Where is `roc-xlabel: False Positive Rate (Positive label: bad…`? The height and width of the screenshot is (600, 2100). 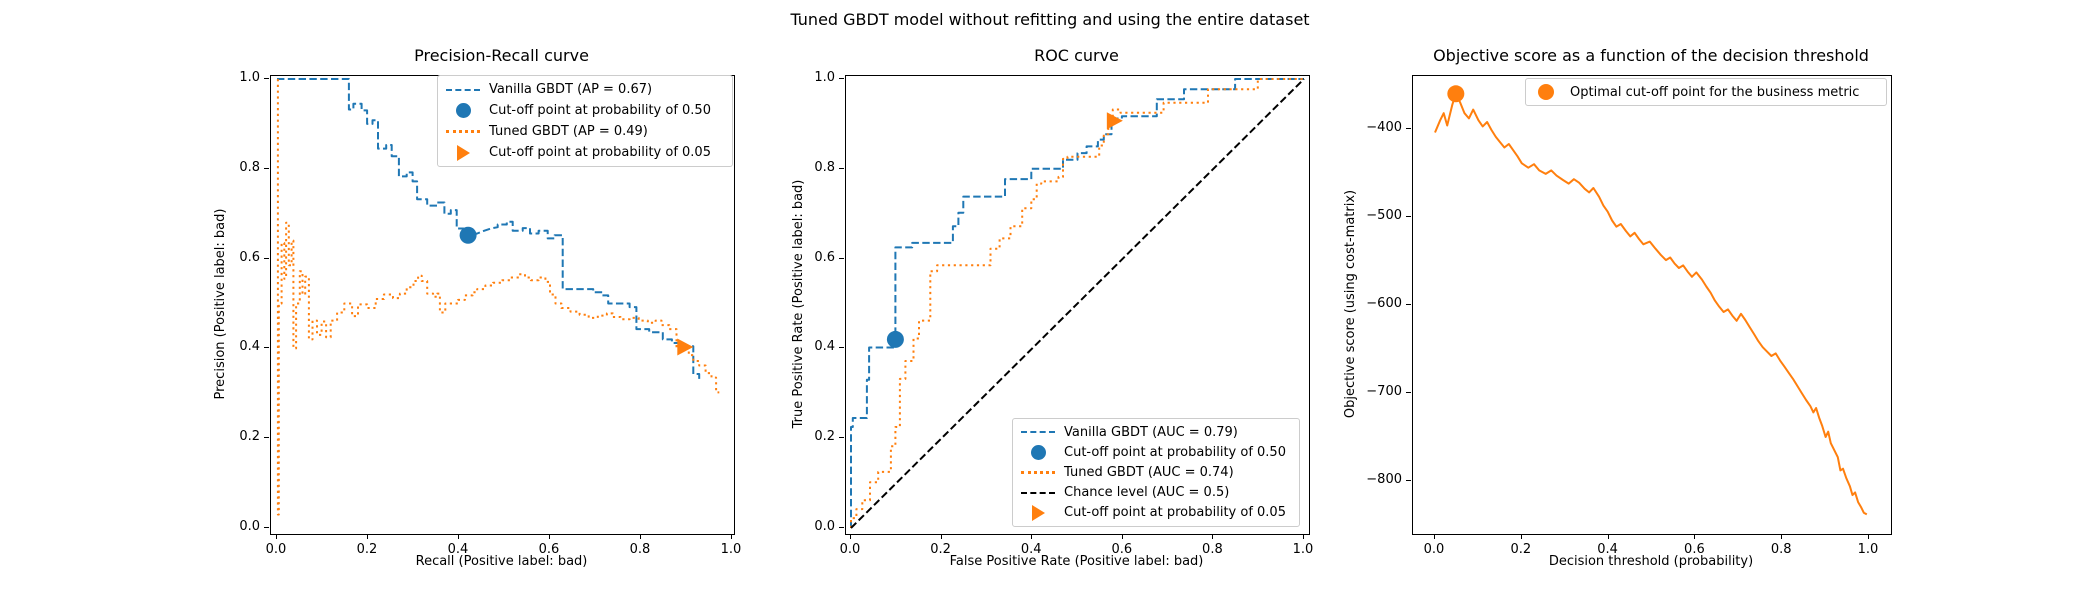 roc-xlabel: False Positive Rate (Positive label: bad… is located at coordinates (1076, 561).